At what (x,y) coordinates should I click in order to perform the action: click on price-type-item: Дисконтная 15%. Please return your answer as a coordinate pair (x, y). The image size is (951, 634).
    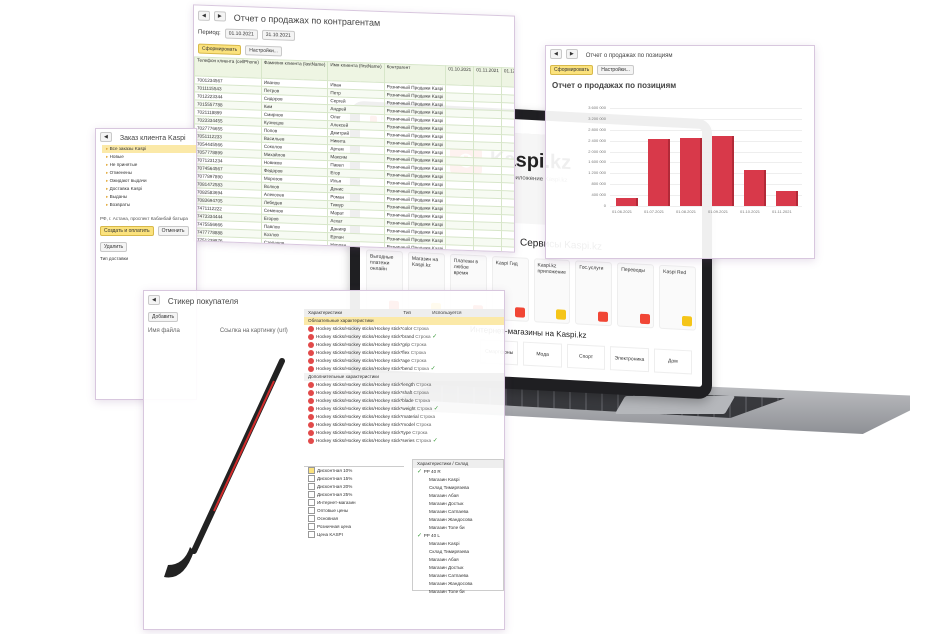
    Looking at the image, I should click on (354, 479).